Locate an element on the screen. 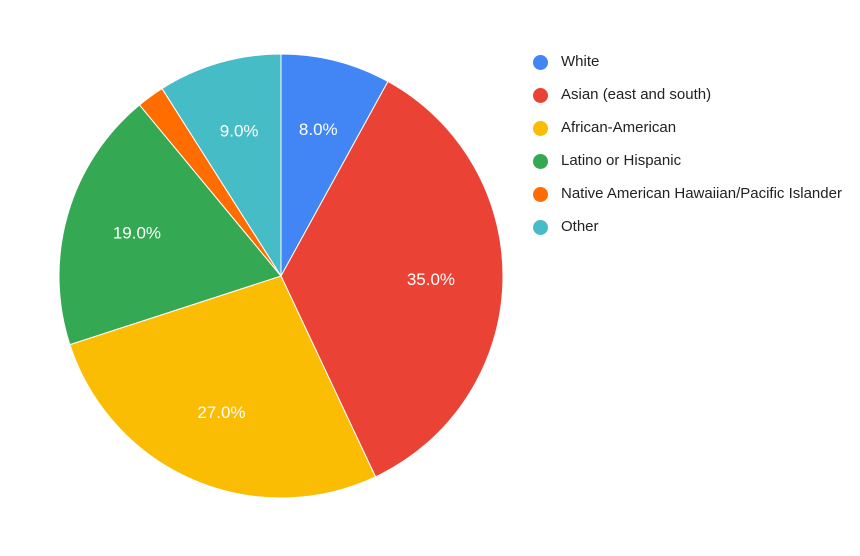 Image resolution: width=860 pixels, height=556 pixels. legend-item-latino-or-hispanic: Latino or Hispanic is located at coordinates (688, 161).